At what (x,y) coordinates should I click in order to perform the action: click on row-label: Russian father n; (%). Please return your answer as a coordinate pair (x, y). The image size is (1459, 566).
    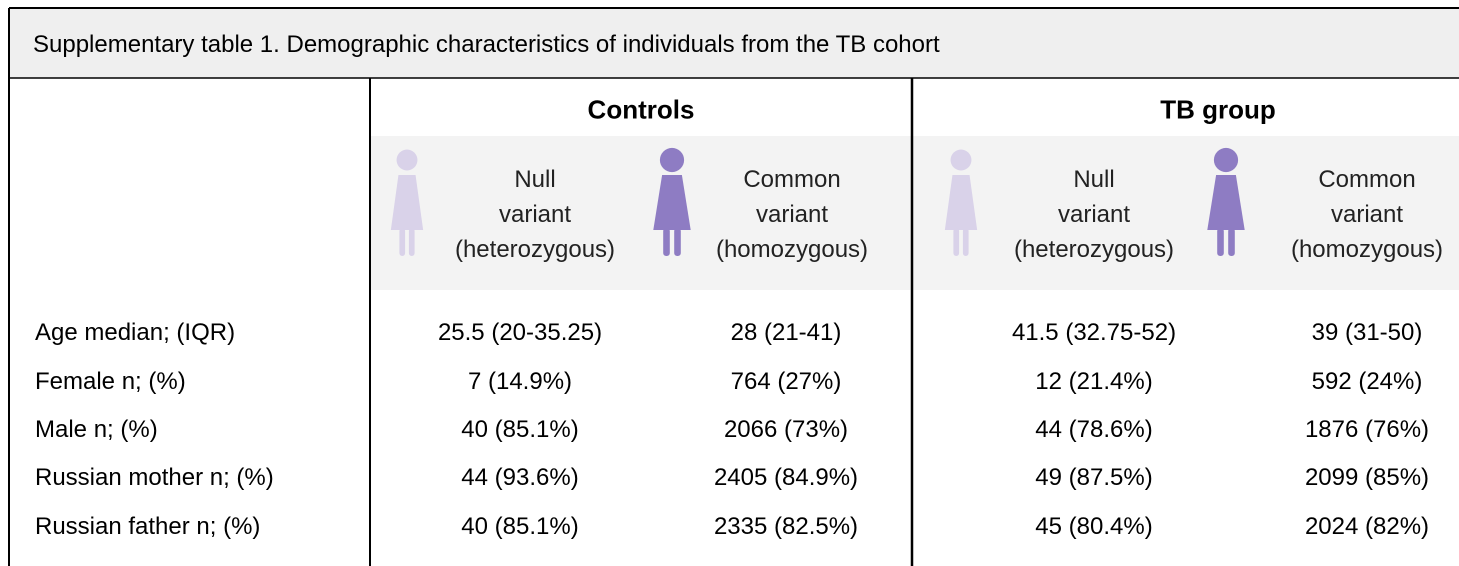
    Looking at the image, I should click on (148, 526).